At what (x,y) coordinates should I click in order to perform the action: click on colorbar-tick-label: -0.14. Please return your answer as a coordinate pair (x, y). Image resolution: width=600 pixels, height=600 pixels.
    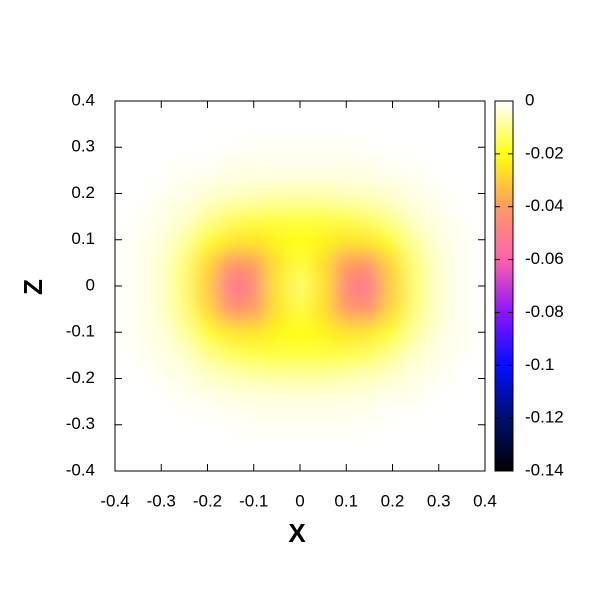
    Looking at the image, I should click on (544, 469).